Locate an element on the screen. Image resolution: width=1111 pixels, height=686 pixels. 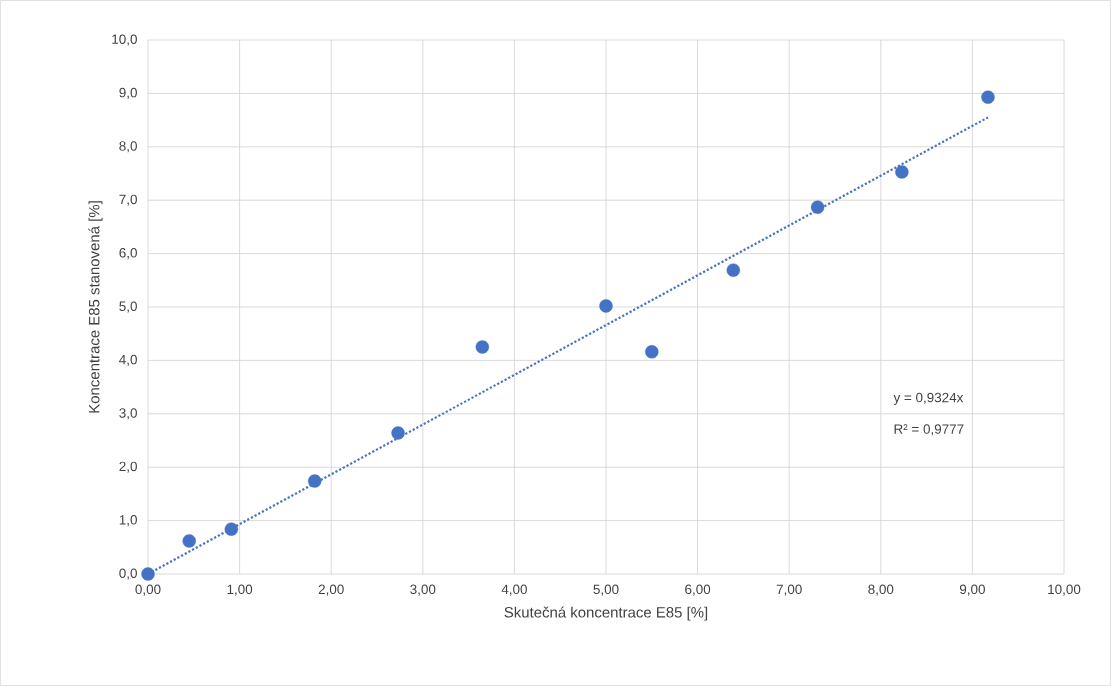
x-tick-label: 1,00 is located at coordinates (240, 590).